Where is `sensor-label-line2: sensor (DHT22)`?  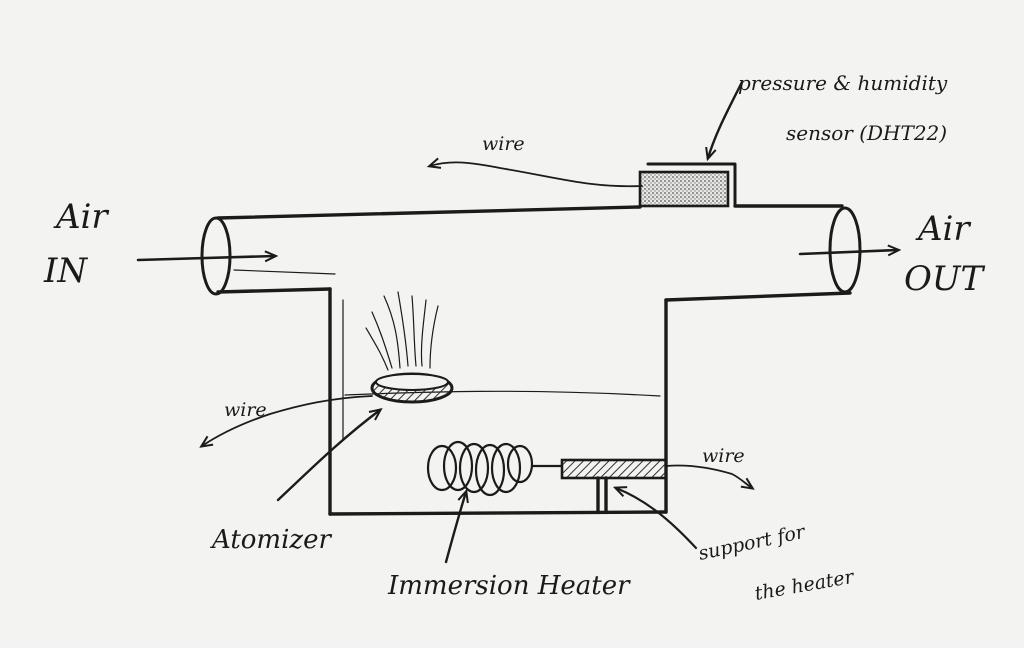
sensor-label-line2: sensor (DHT22) is located at coordinates (866, 133).